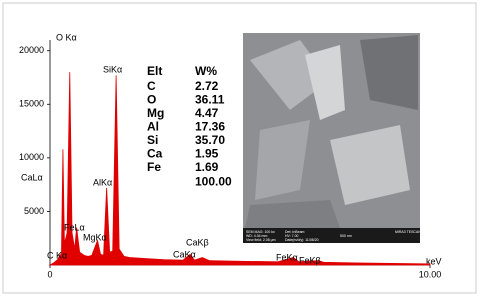  Describe the element at coordinates (34, 211) in the screenshot. I see `y-tick-label: 5000` at that location.